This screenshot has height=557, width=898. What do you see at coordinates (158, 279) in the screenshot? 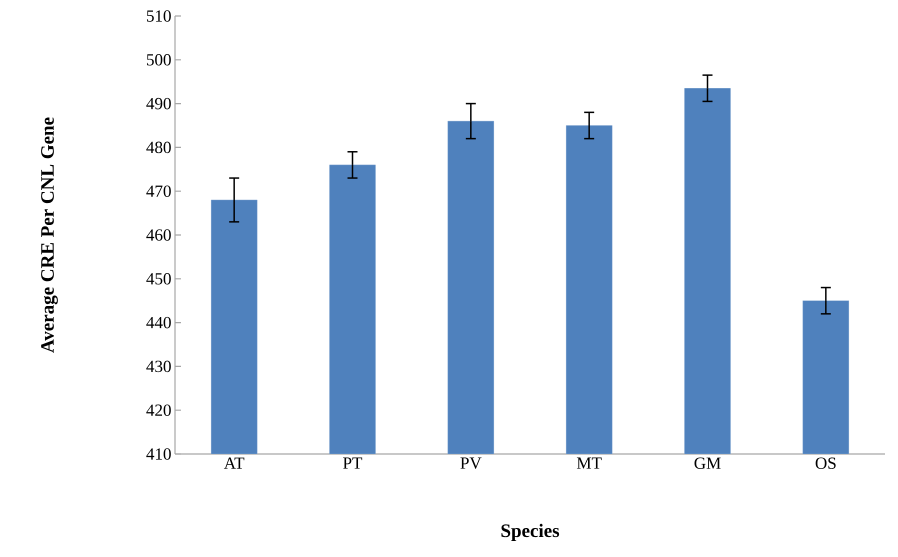
I see `y-tick-label: 450` at bounding box center [158, 279].